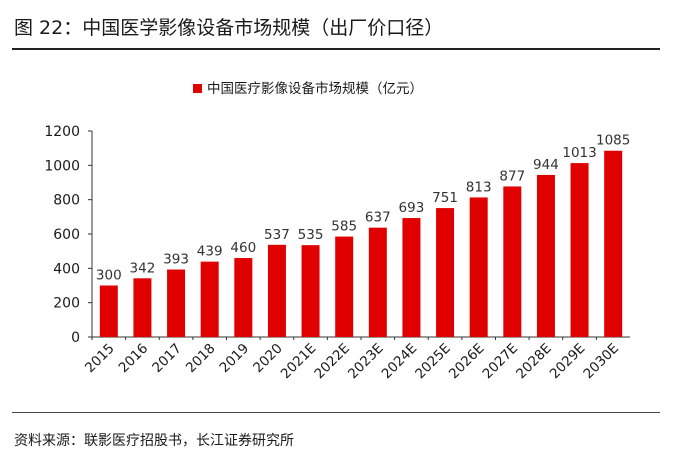 This screenshot has height=463, width=675. What do you see at coordinates (336, 412) in the screenshot?
I see `bottom-rule` at bounding box center [336, 412].